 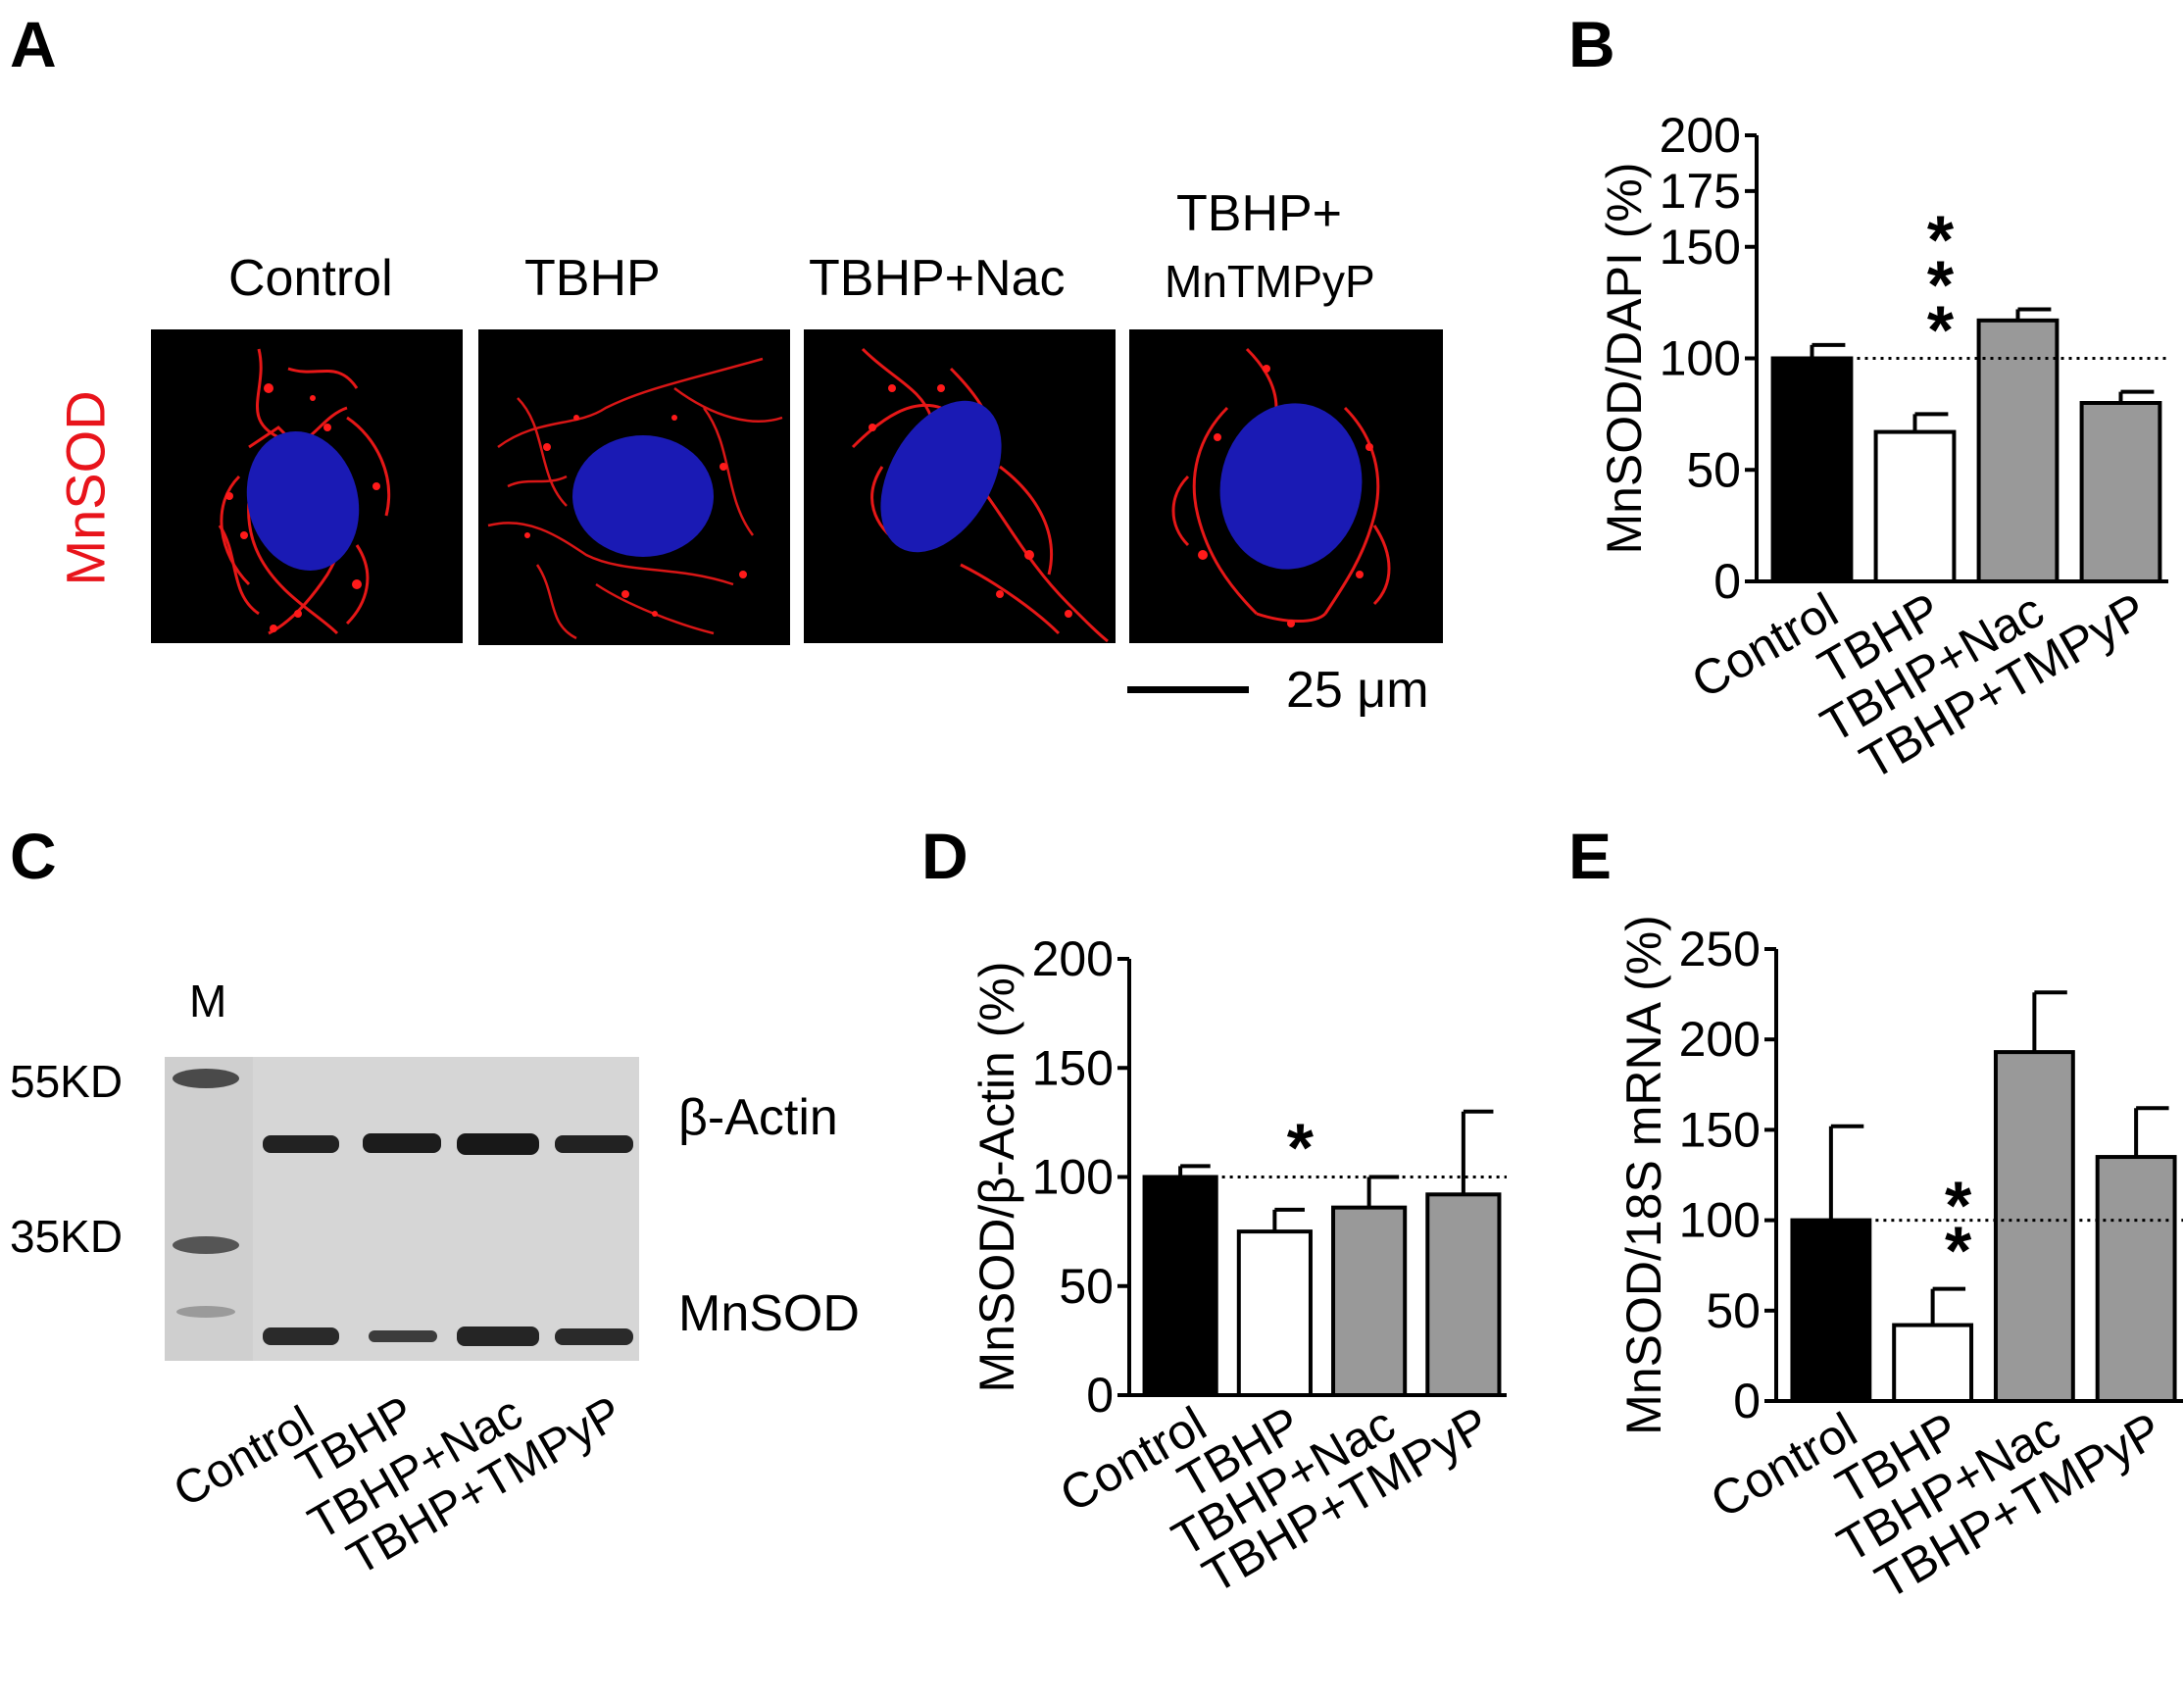 I want to click on condition-label-tbhp-mntmpyp-line1: TBHP+, so click(x=1259, y=213).